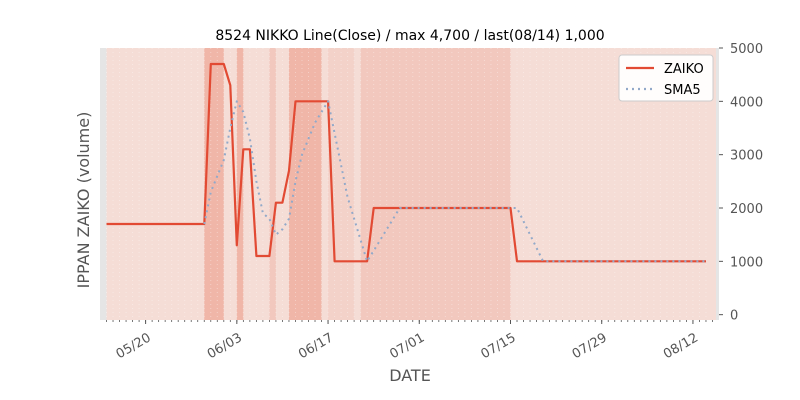  What do you see at coordinates (225, 346) in the screenshot?
I see `x-tick-label: 06/03` at bounding box center [225, 346].